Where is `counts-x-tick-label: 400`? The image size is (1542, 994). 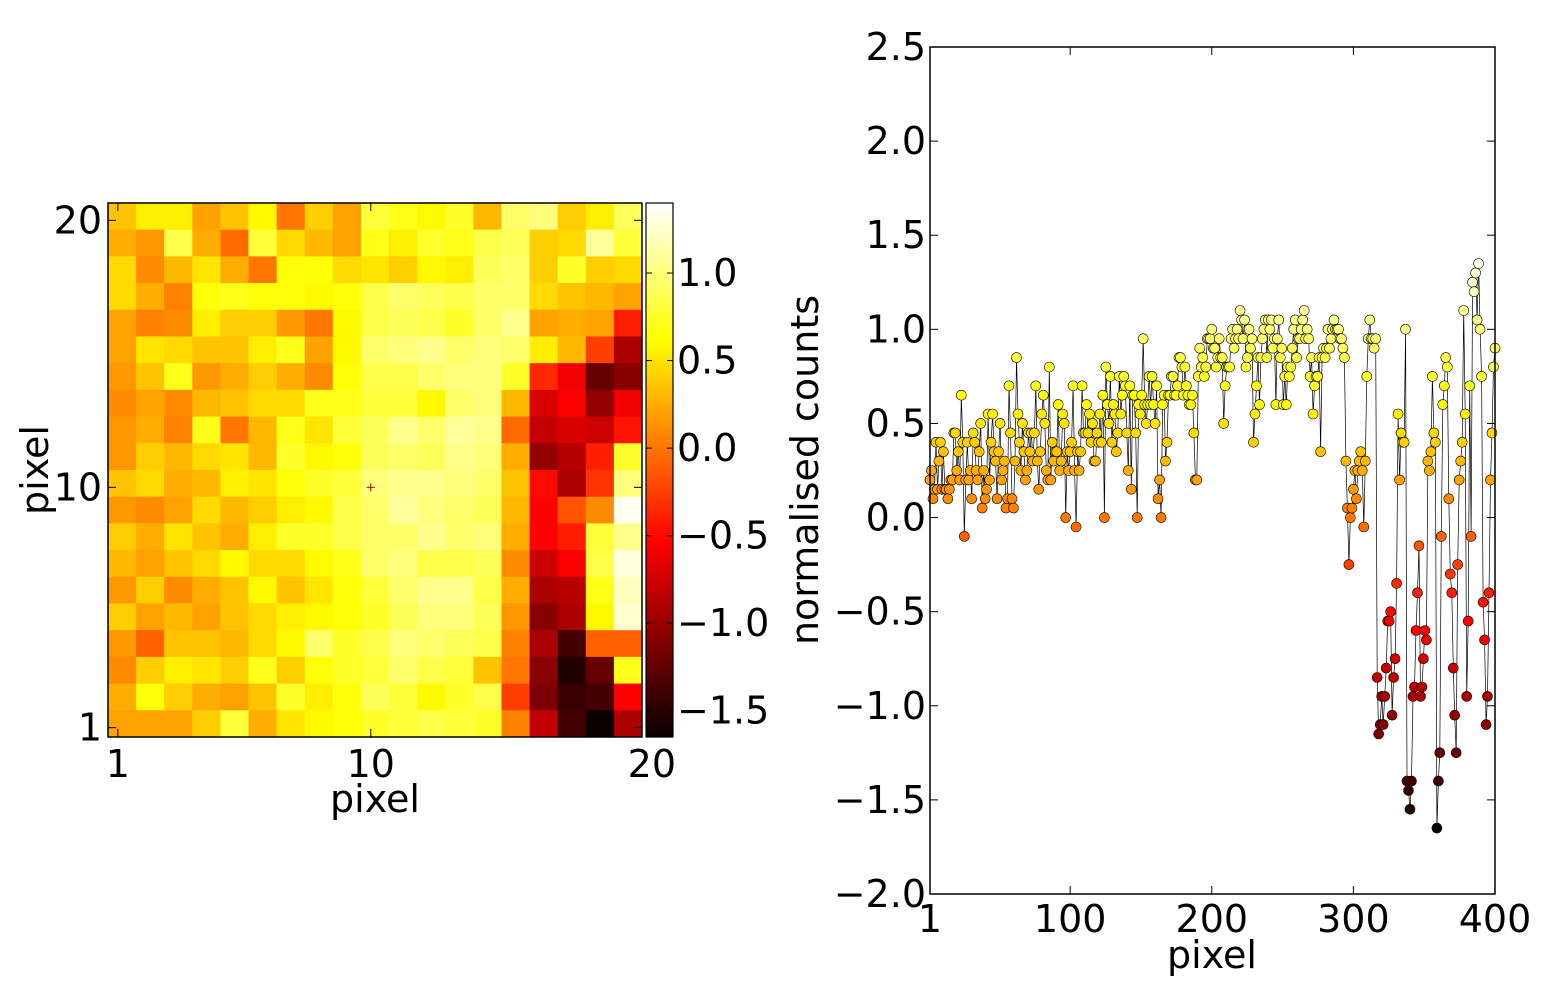 counts-x-tick-label: 400 is located at coordinates (1495, 919).